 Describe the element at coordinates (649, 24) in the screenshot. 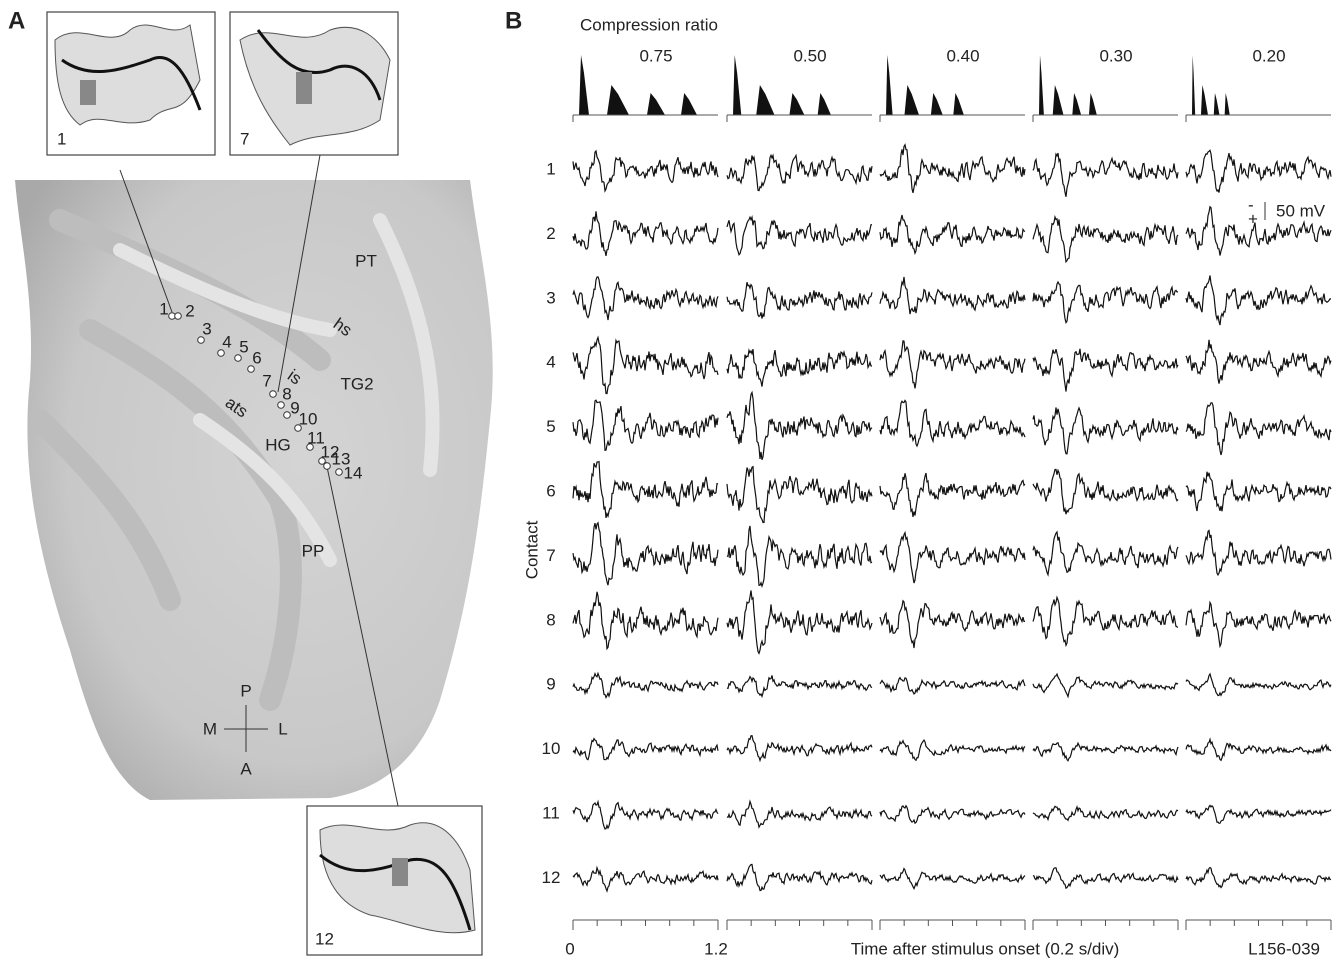

I see `compression-title: Compression ratio` at that location.